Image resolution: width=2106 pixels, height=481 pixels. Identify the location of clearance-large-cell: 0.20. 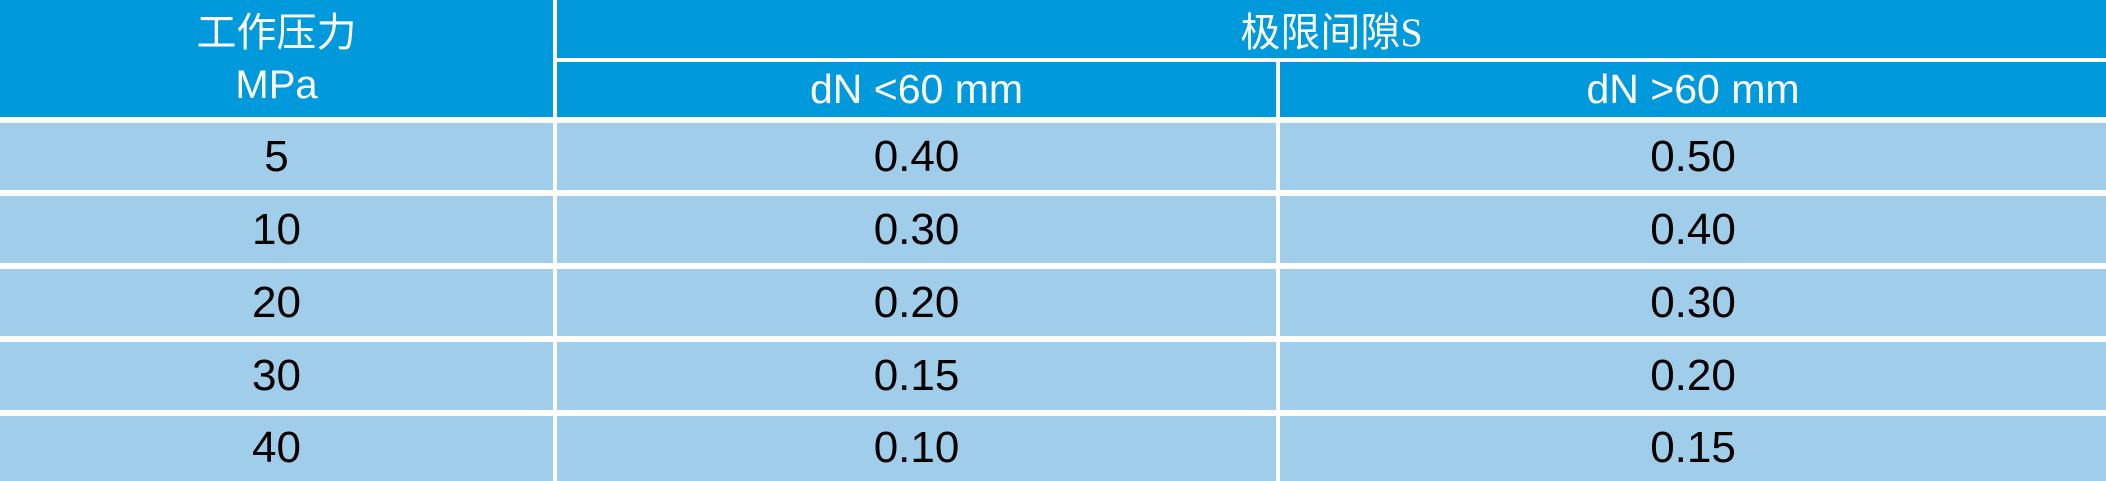
(1693, 379).